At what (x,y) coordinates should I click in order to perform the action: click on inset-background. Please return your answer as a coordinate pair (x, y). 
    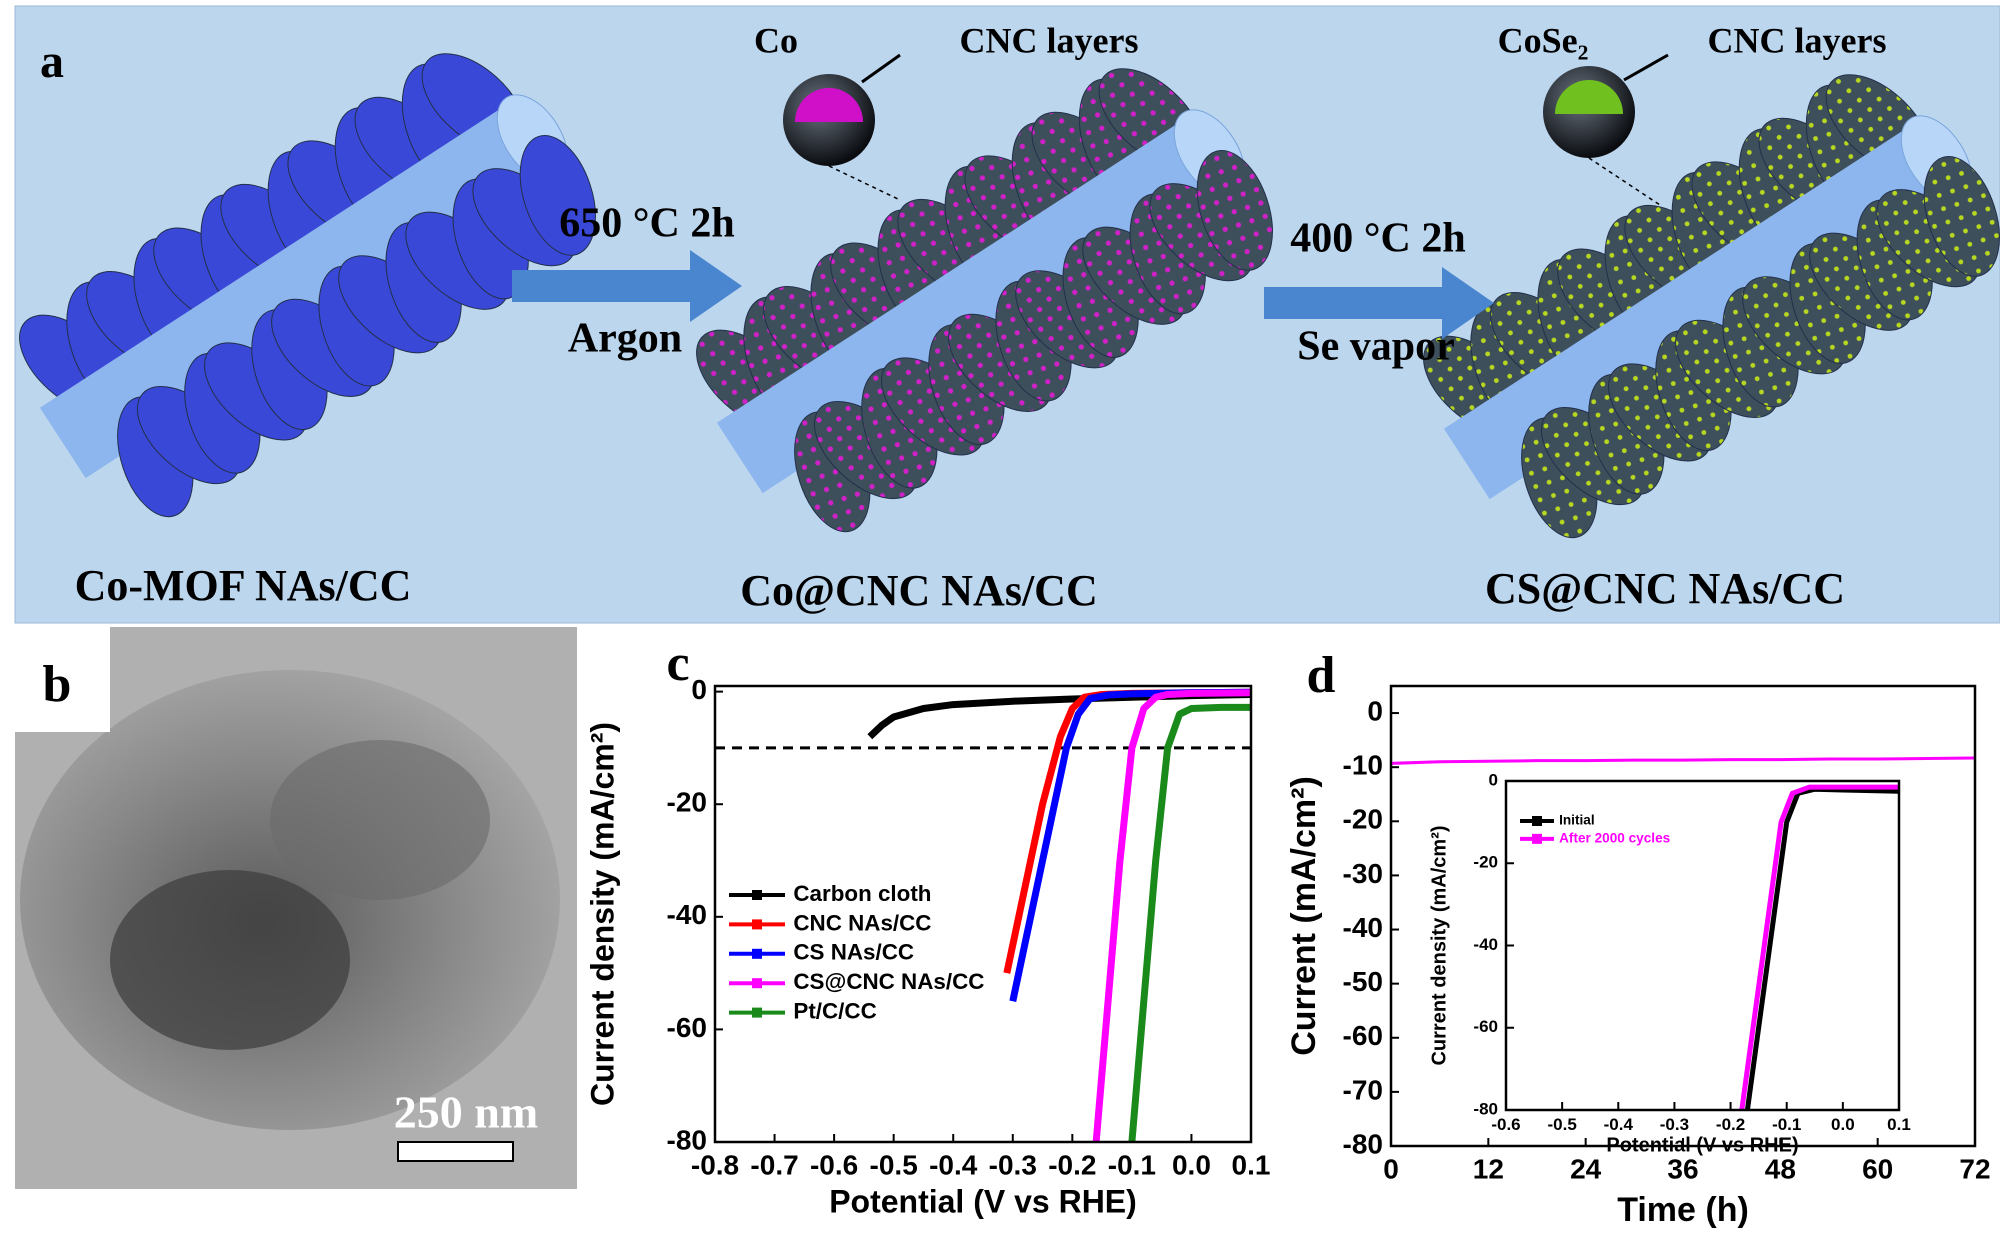
    Looking at the image, I should click on (1702, 945).